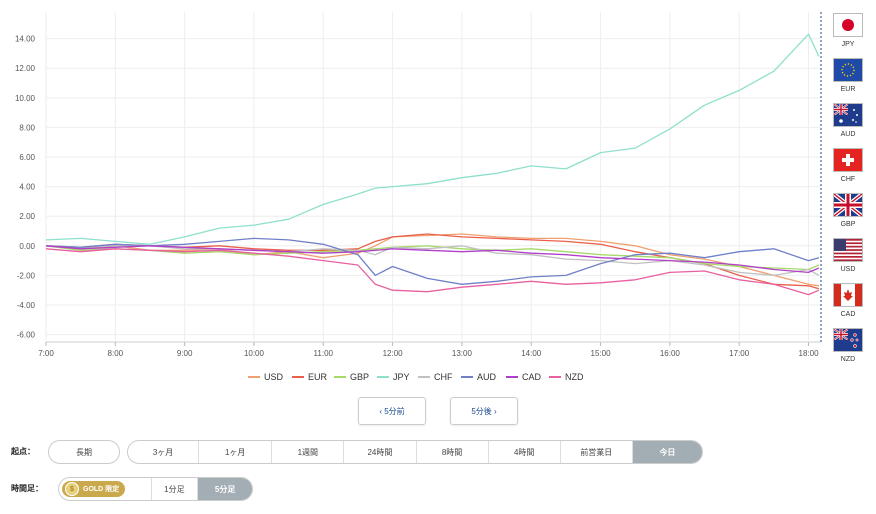  Describe the element at coordinates (670, 353) in the screenshot. I see `x-tick-label: 16:00` at that location.